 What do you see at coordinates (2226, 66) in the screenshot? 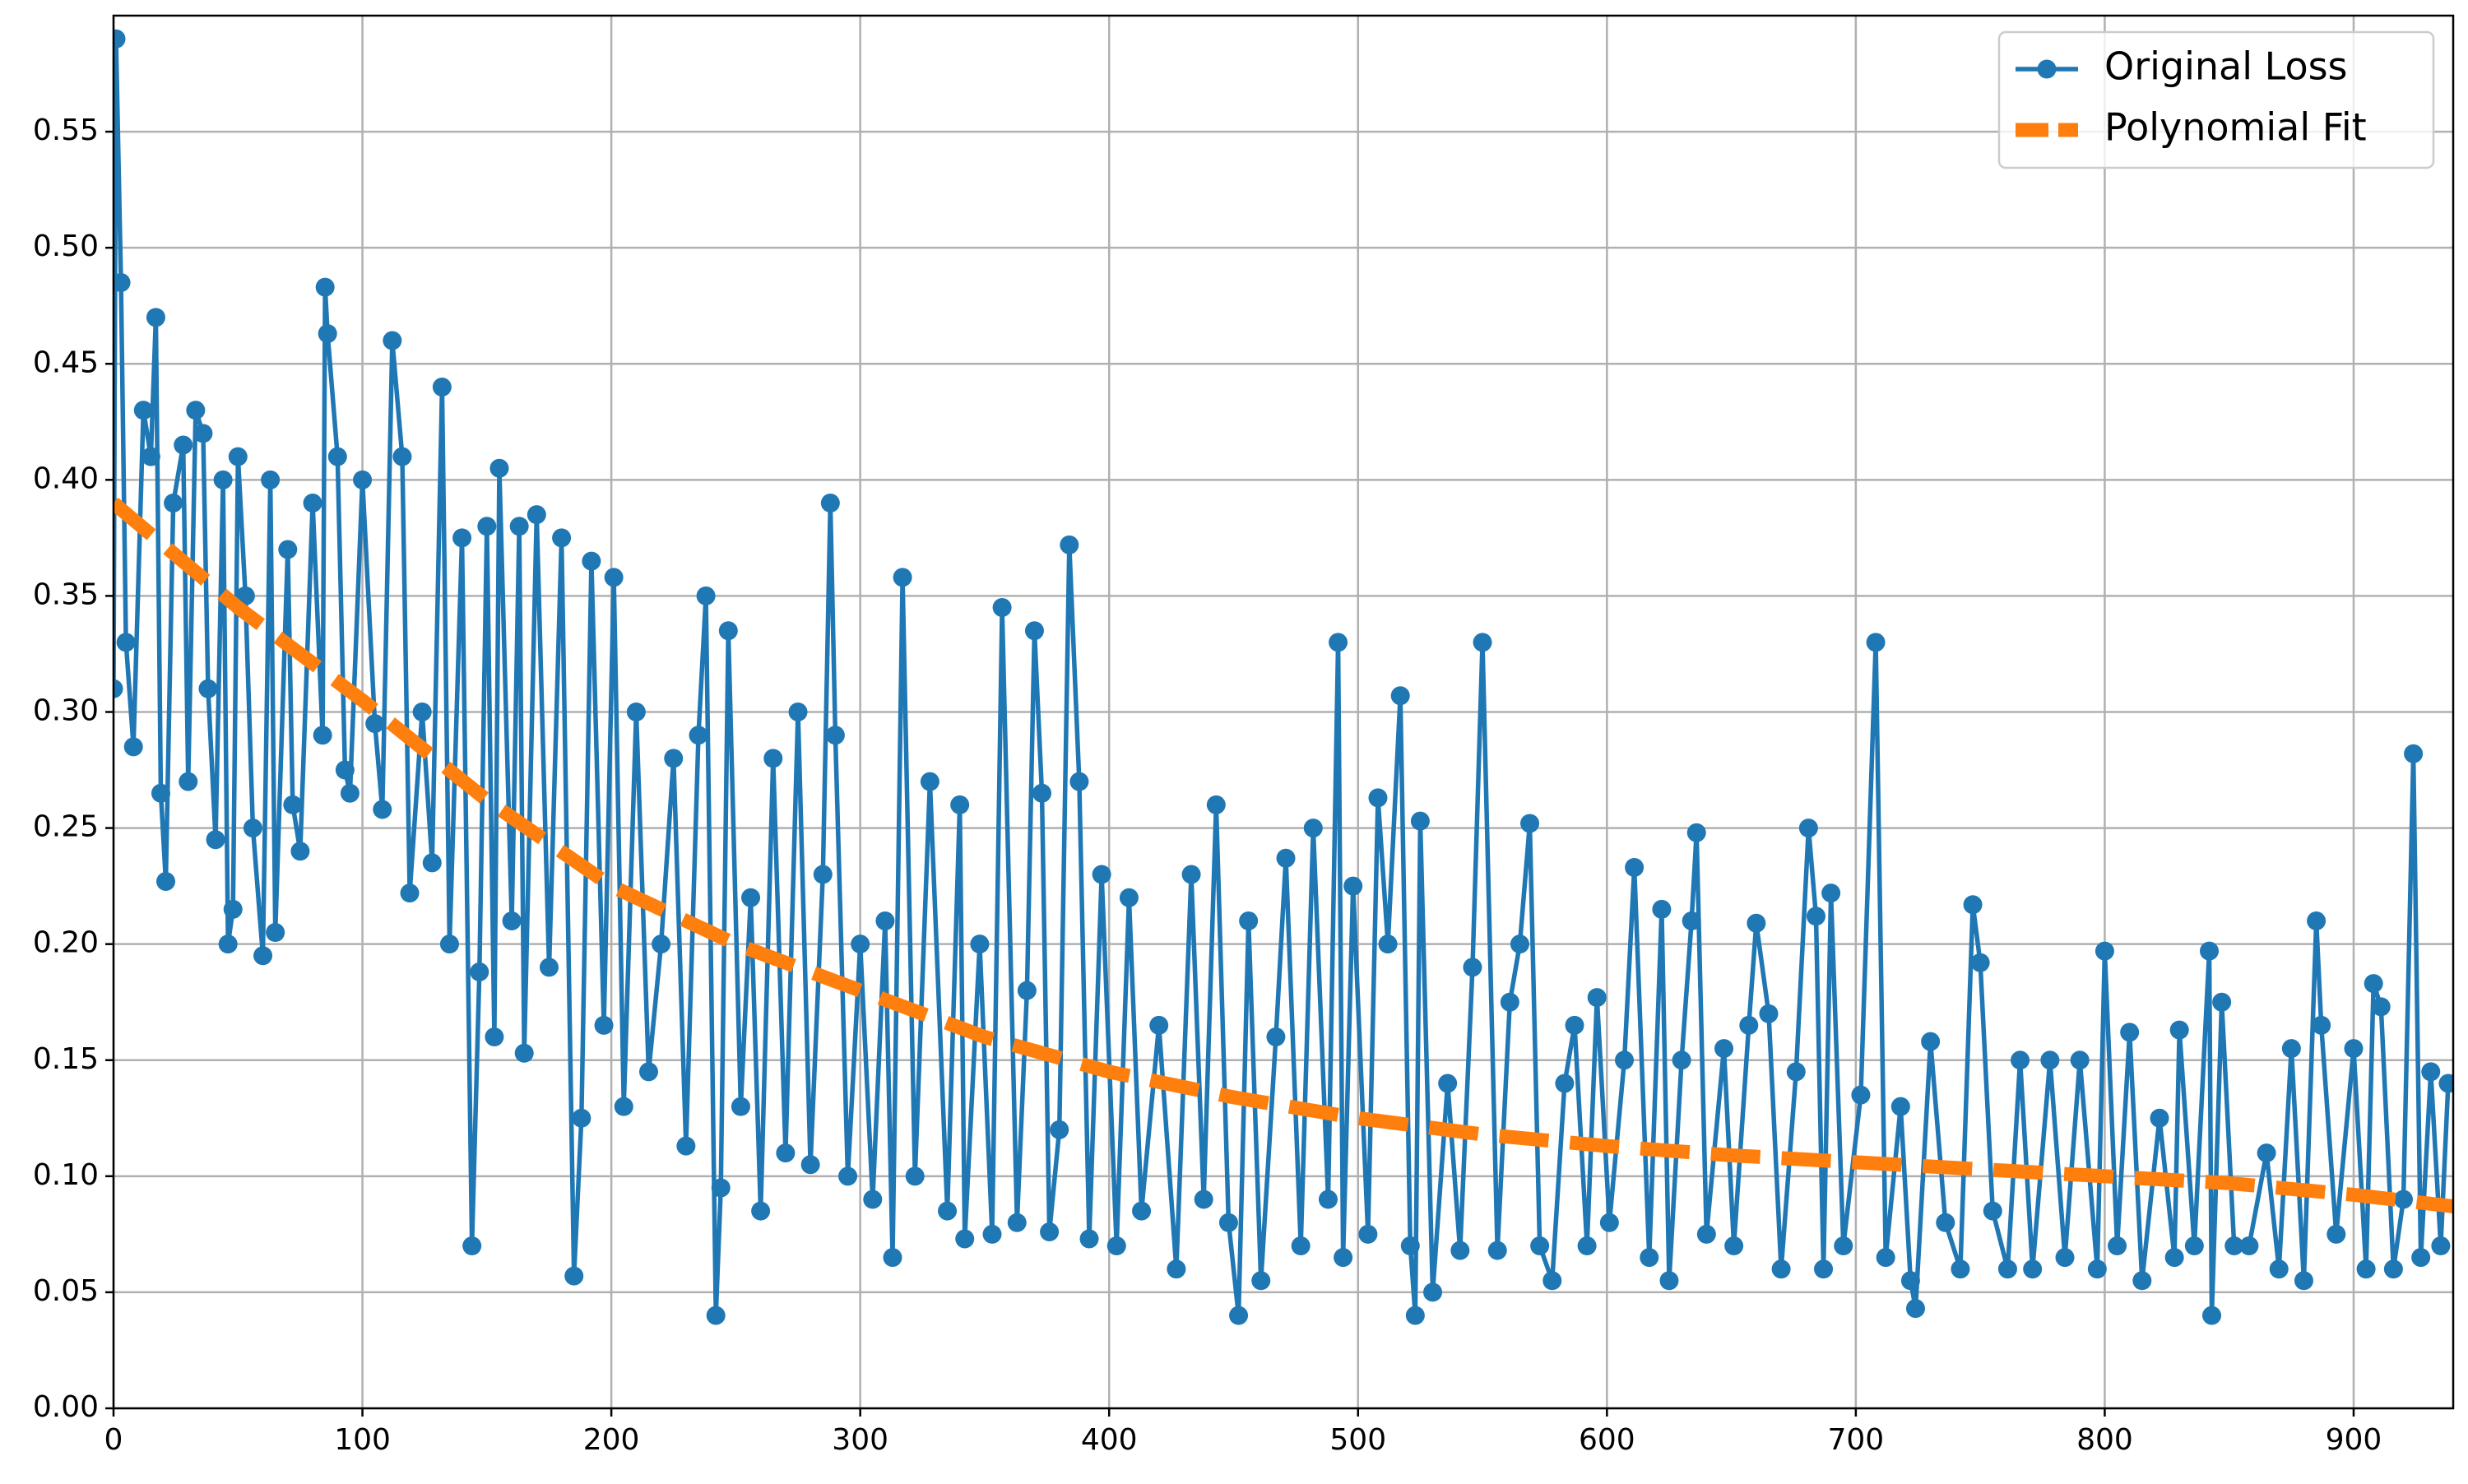
I see `legend-label: Original Loss` at bounding box center [2226, 66].